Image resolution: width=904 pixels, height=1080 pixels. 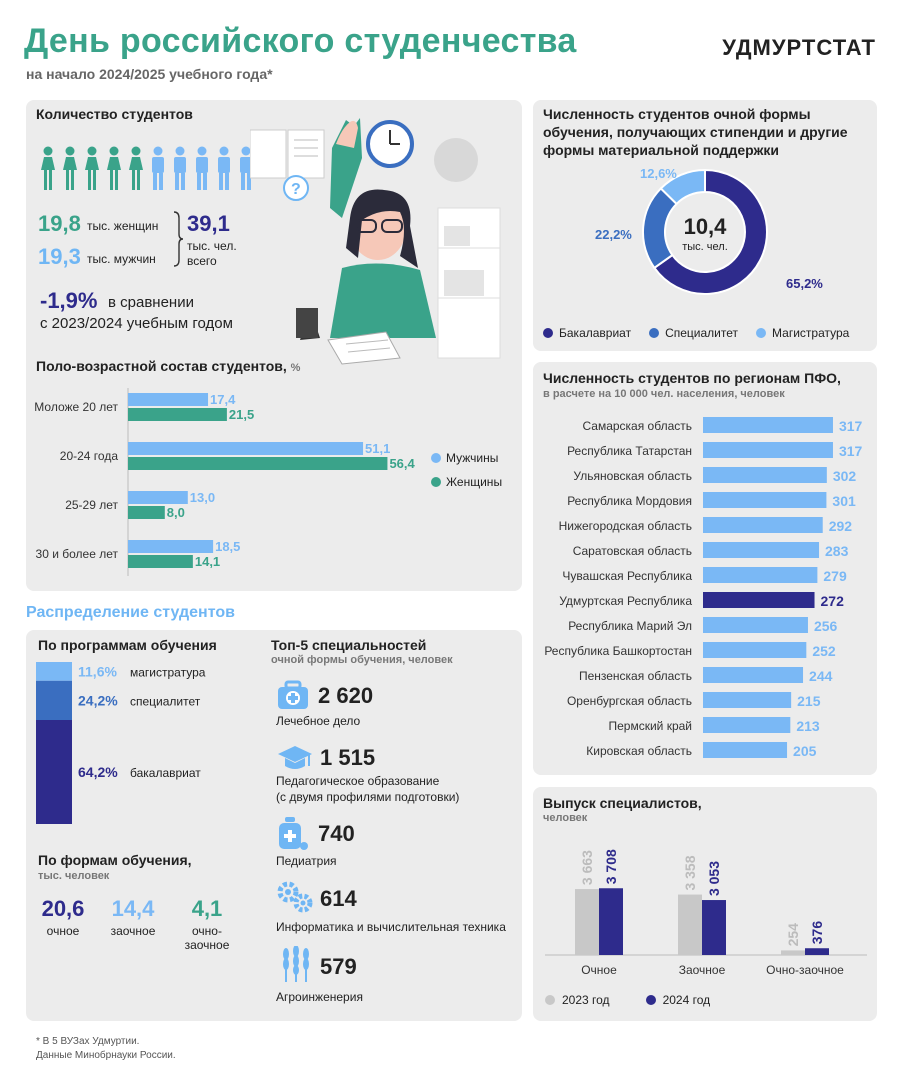 I want to click on change-text-1: в сравнении, so click(x=151, y=302).